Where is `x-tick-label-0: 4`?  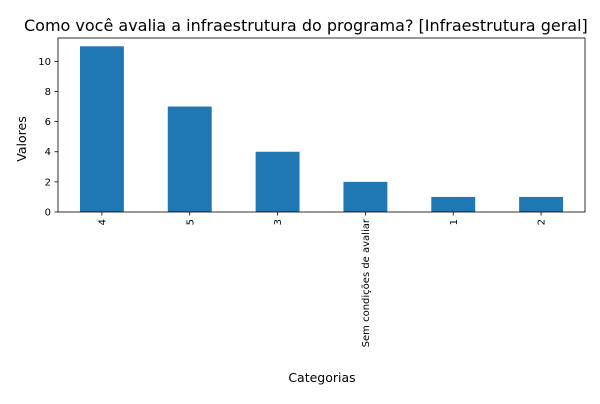
x-tick-label-0: 4 is located at coordinates (102, 222).